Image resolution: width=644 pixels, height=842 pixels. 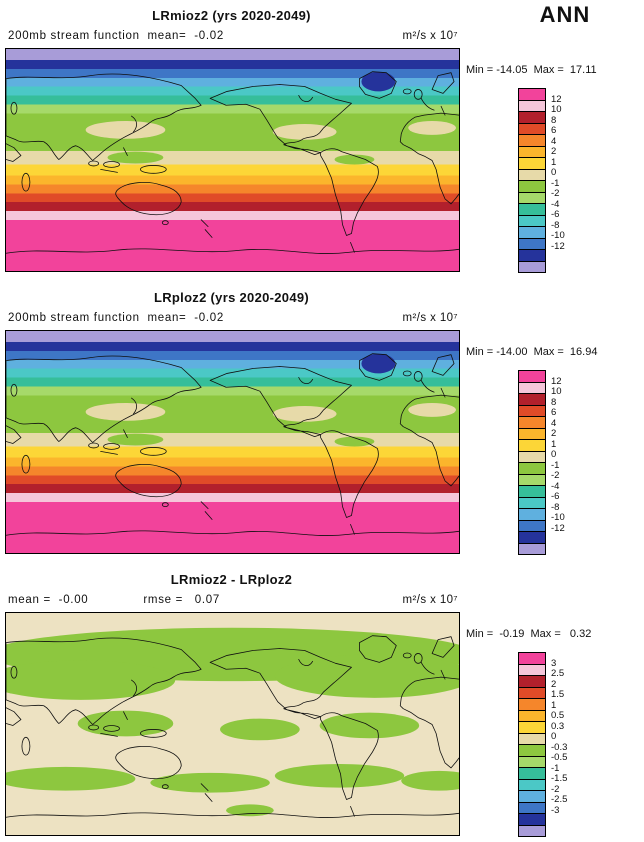 I want to click on colorbar-tick-label: 0.5, so click(x=558, y=715).